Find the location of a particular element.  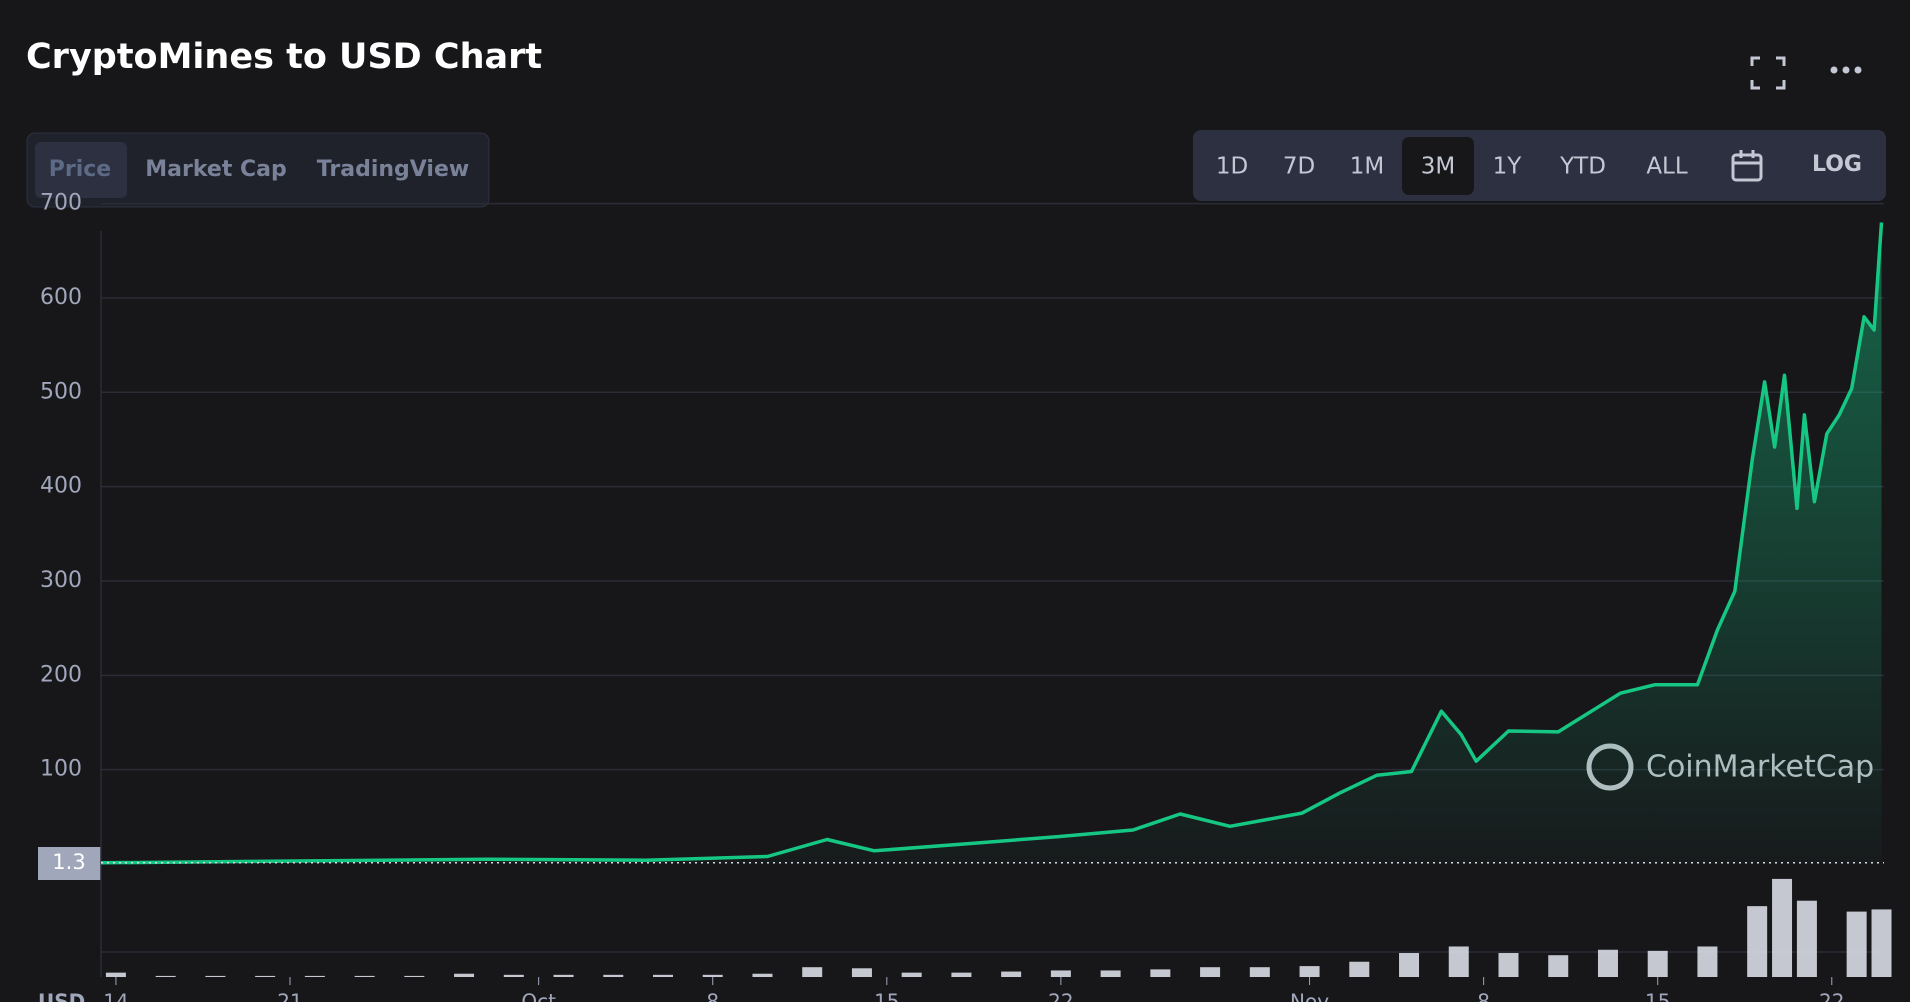

x-tick-label: 14 is located at coordinates (115, 996).